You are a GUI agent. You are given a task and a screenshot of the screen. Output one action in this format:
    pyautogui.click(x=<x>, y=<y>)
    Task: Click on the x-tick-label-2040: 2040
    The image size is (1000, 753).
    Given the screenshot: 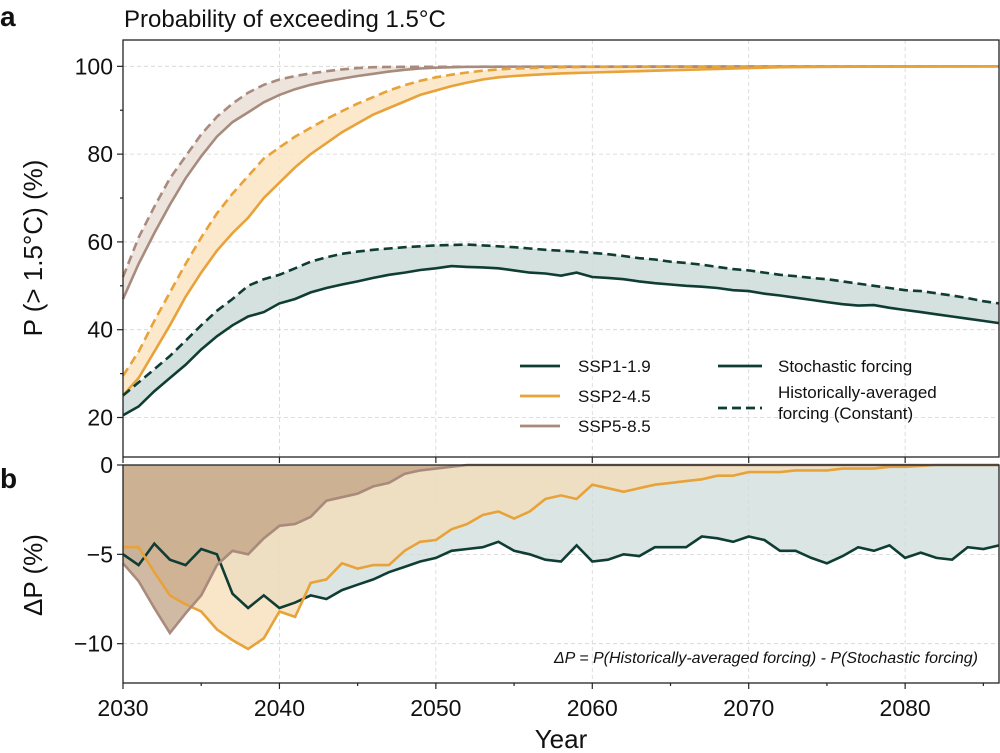 What is the action you would take?
    pyautogui.click(x=279, y=708)
    